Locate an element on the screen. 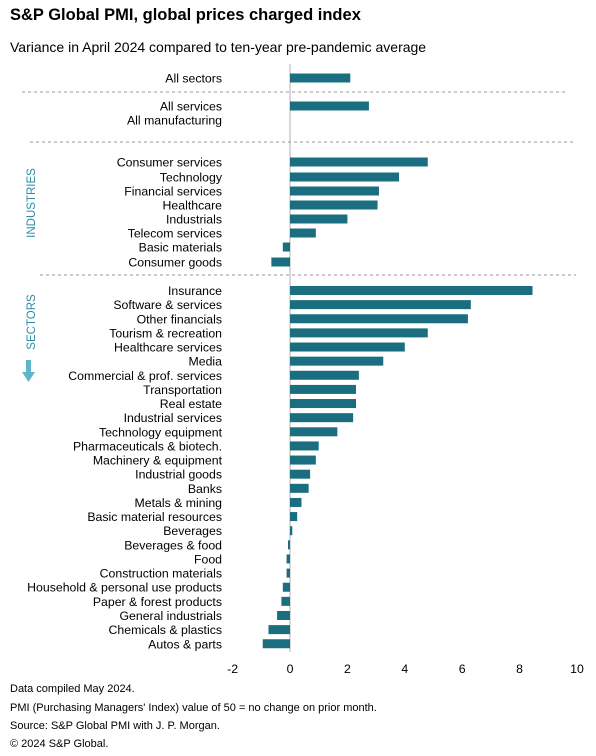 This screenshot has height=756, width=596. bar-technology is located at coordinates (345, 177).